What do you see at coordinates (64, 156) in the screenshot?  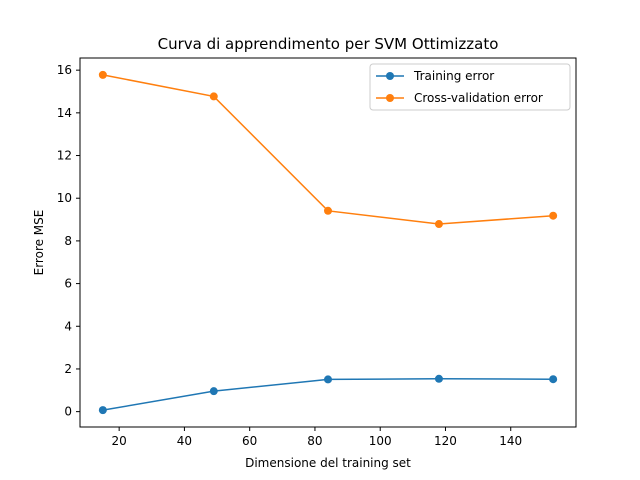 I see `y-tick-label: 12` at bounding box center [64, 156].